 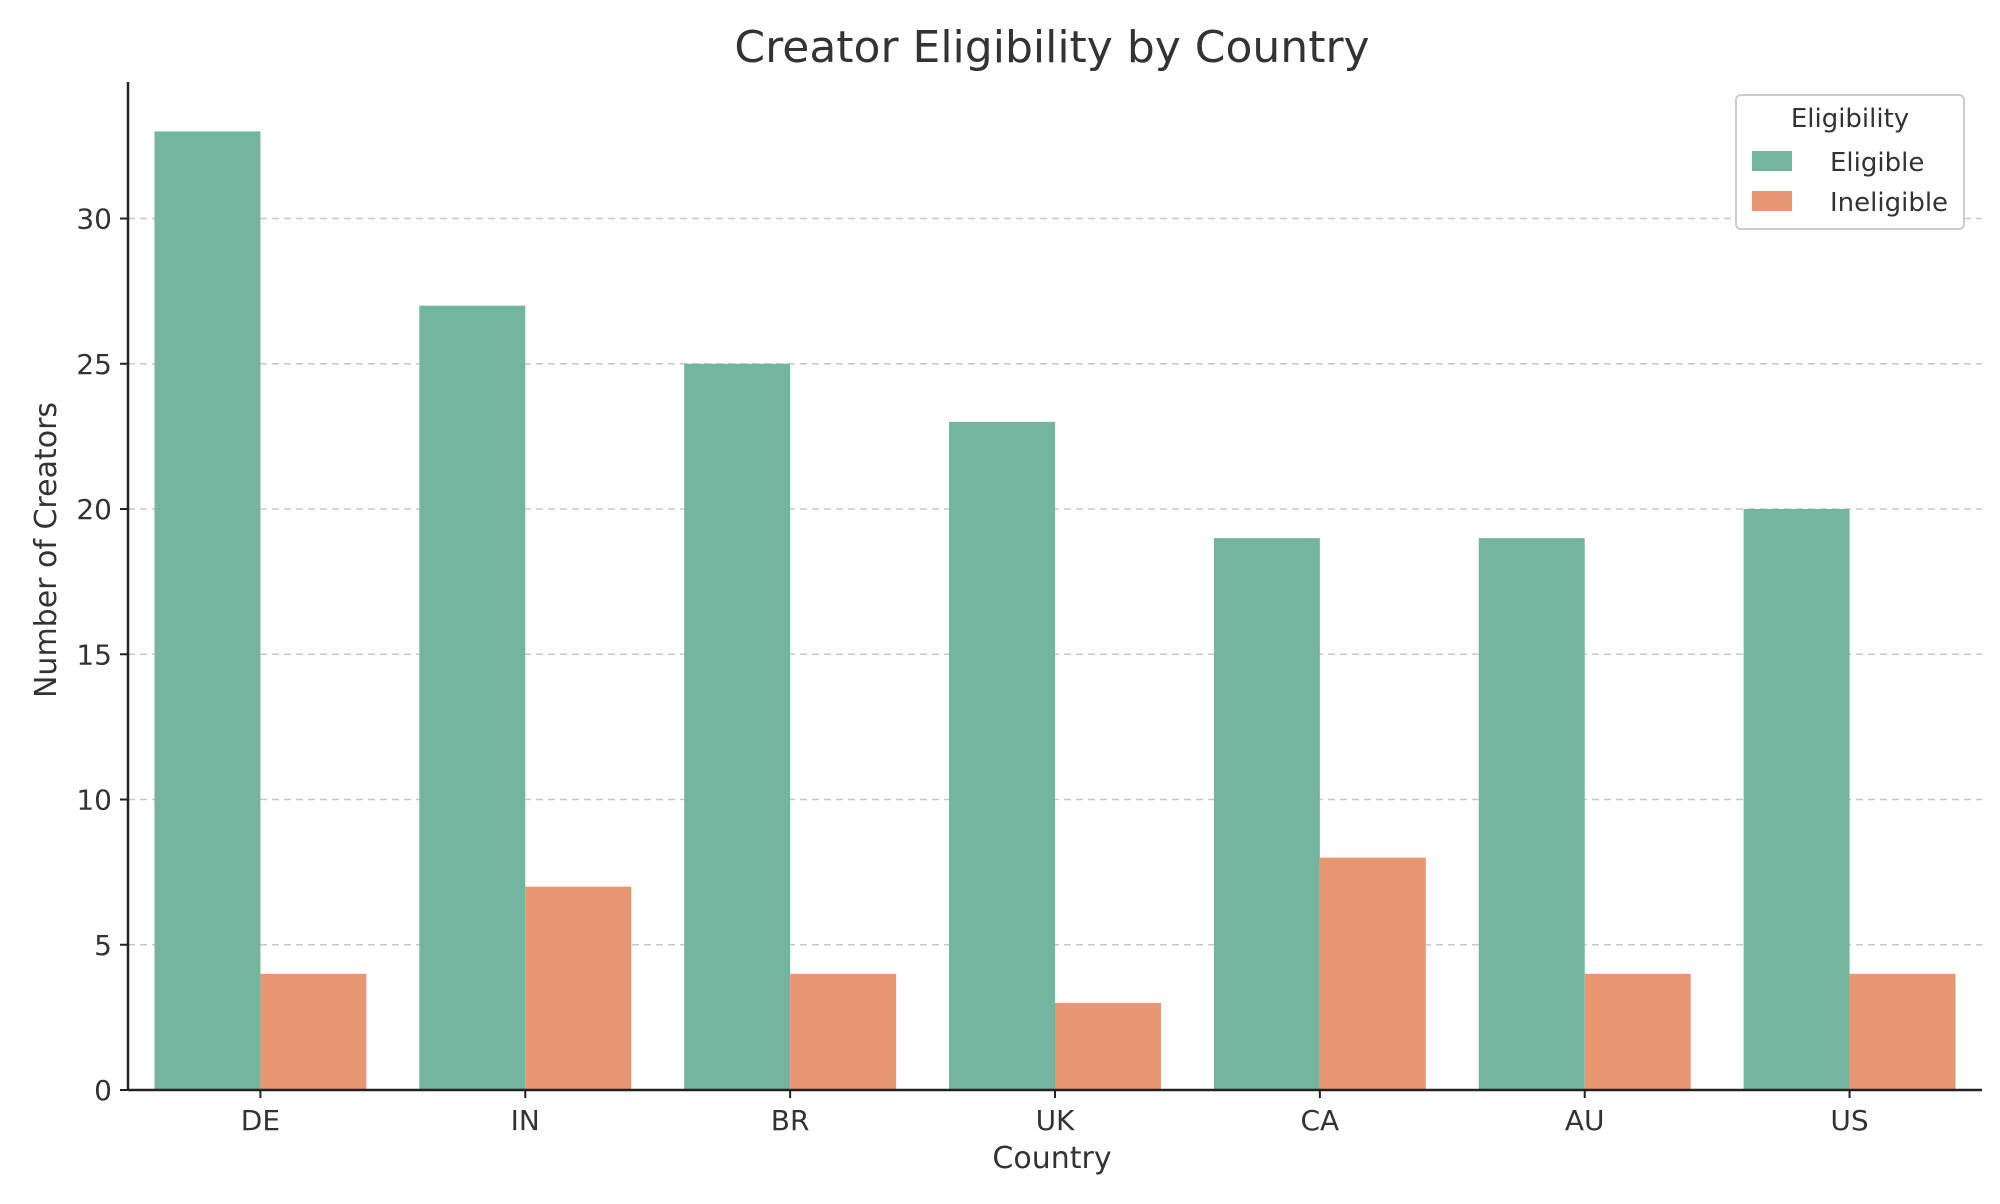 I want to click on bar-eligible-uk, so click(x=1002, y=756).